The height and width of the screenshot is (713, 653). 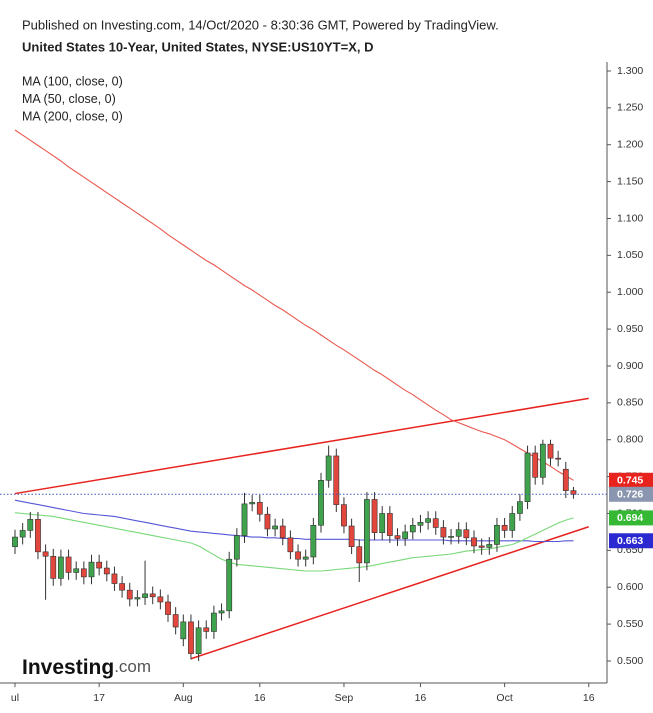 I want to click on y-tick-label: 1.150, so click(x=630, y=181).